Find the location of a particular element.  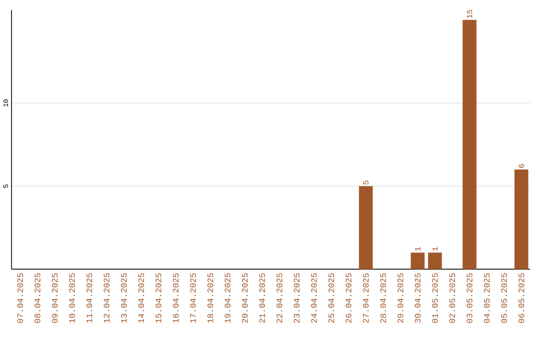

x-tick-label: 06.05.2025 is located at coordinates (521, 298).